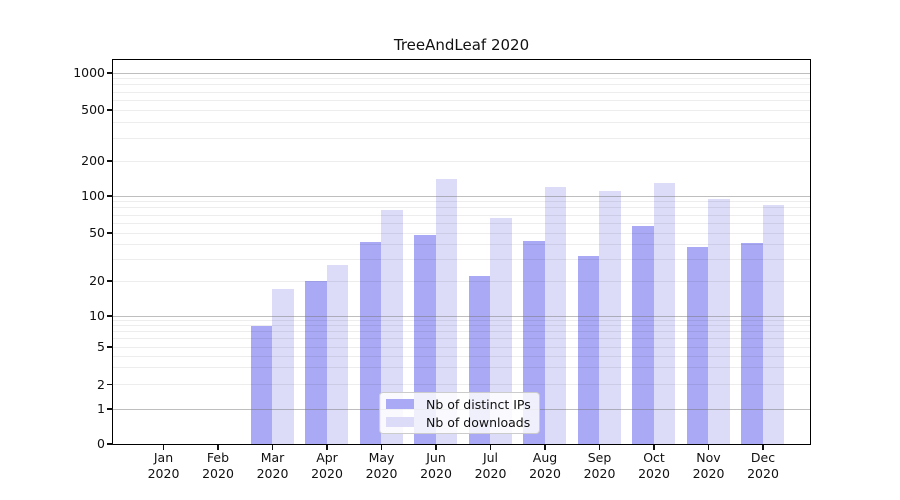 The height and width of the screenshot is (500, 900). Describe the element at coordinates (381, 465) in the screenshot. I see `x-tick-label-may: May 2020` at that location.